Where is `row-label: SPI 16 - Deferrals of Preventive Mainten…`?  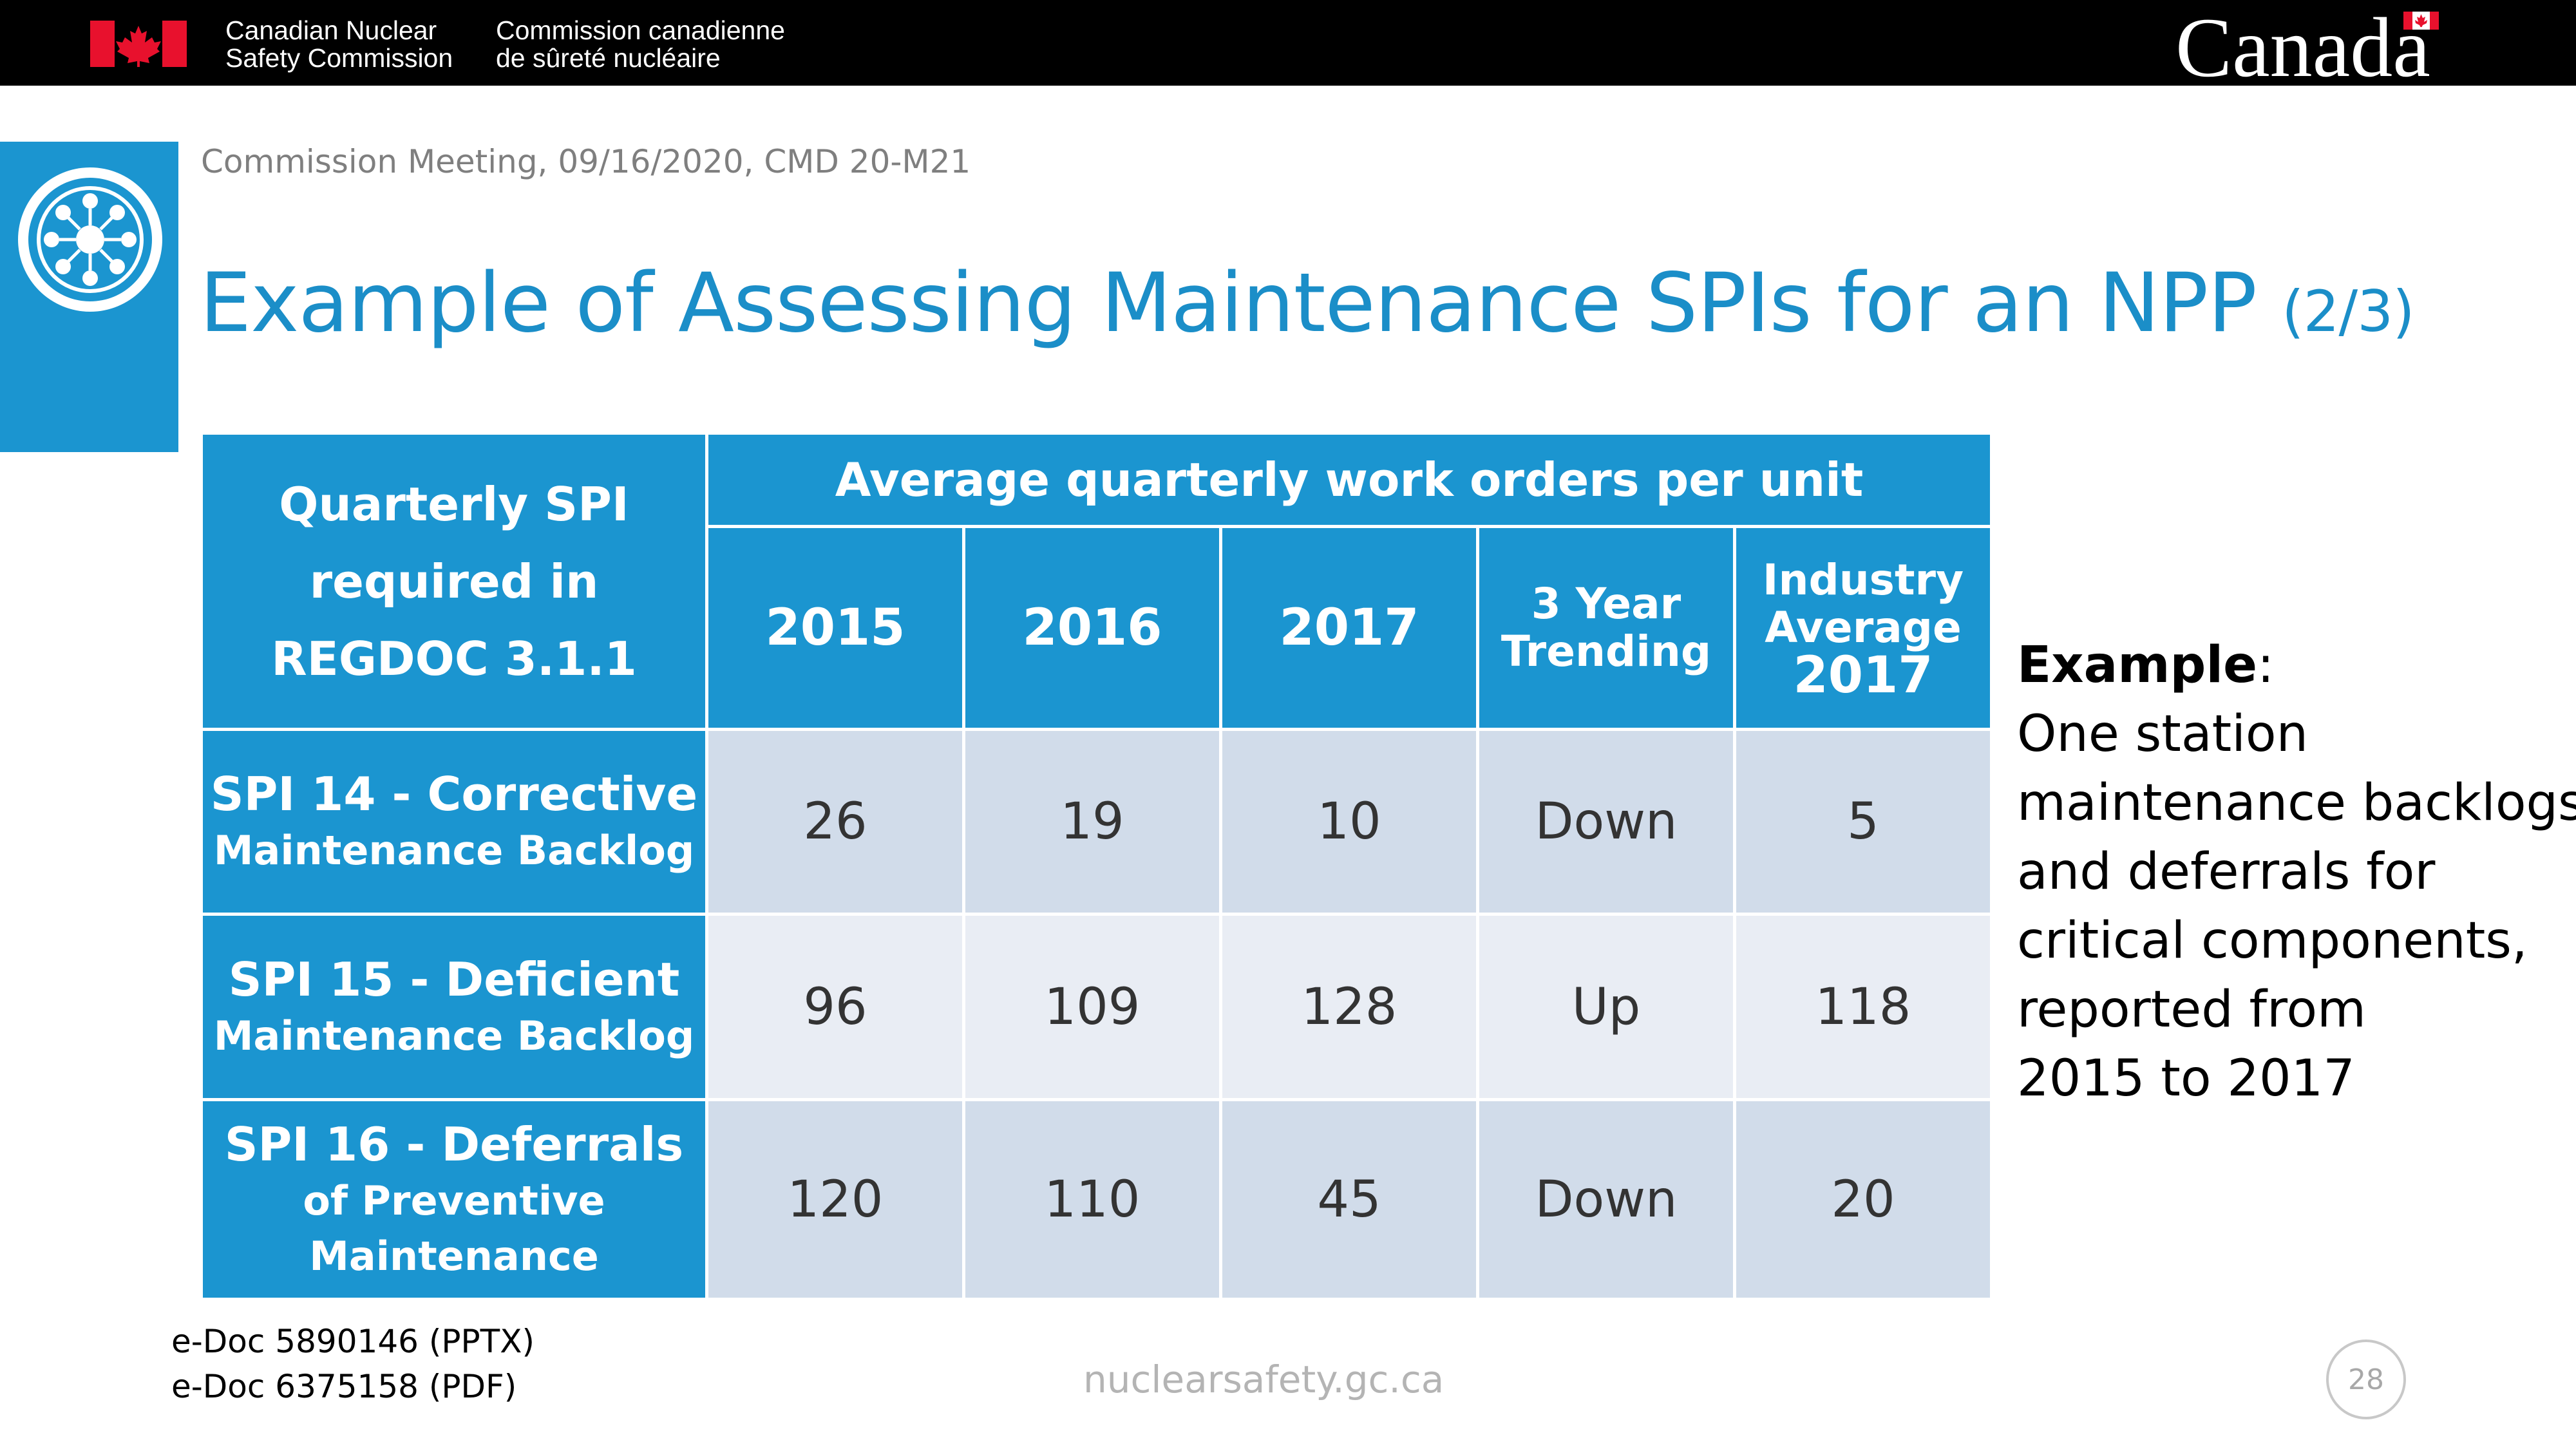 row-label: SPI 16 - Deferrals of Preventive Mainten… is located at coordinates (454, 1199).